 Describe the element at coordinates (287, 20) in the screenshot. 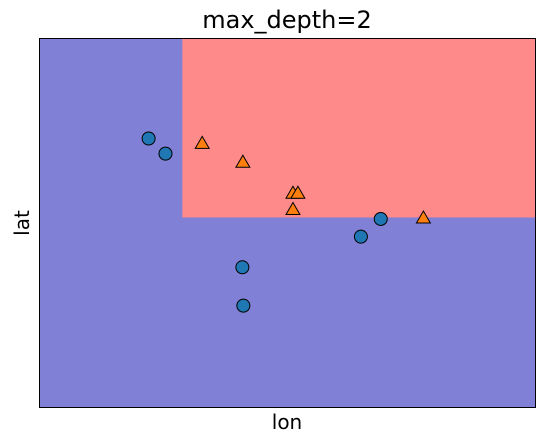

I see `chart-title: max_depth=2` at that location.